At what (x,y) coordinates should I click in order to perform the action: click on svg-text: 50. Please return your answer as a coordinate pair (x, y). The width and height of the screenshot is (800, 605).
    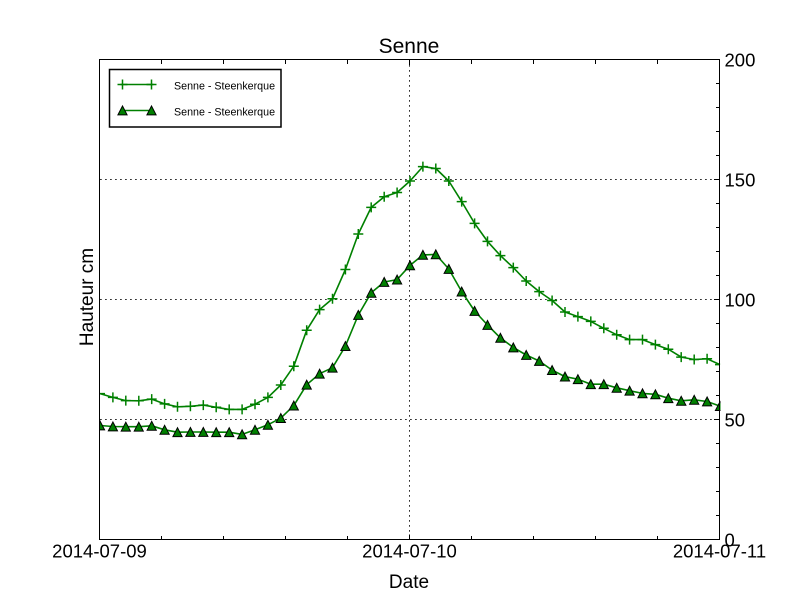
    Looking at the image, I should click on (735, 420).